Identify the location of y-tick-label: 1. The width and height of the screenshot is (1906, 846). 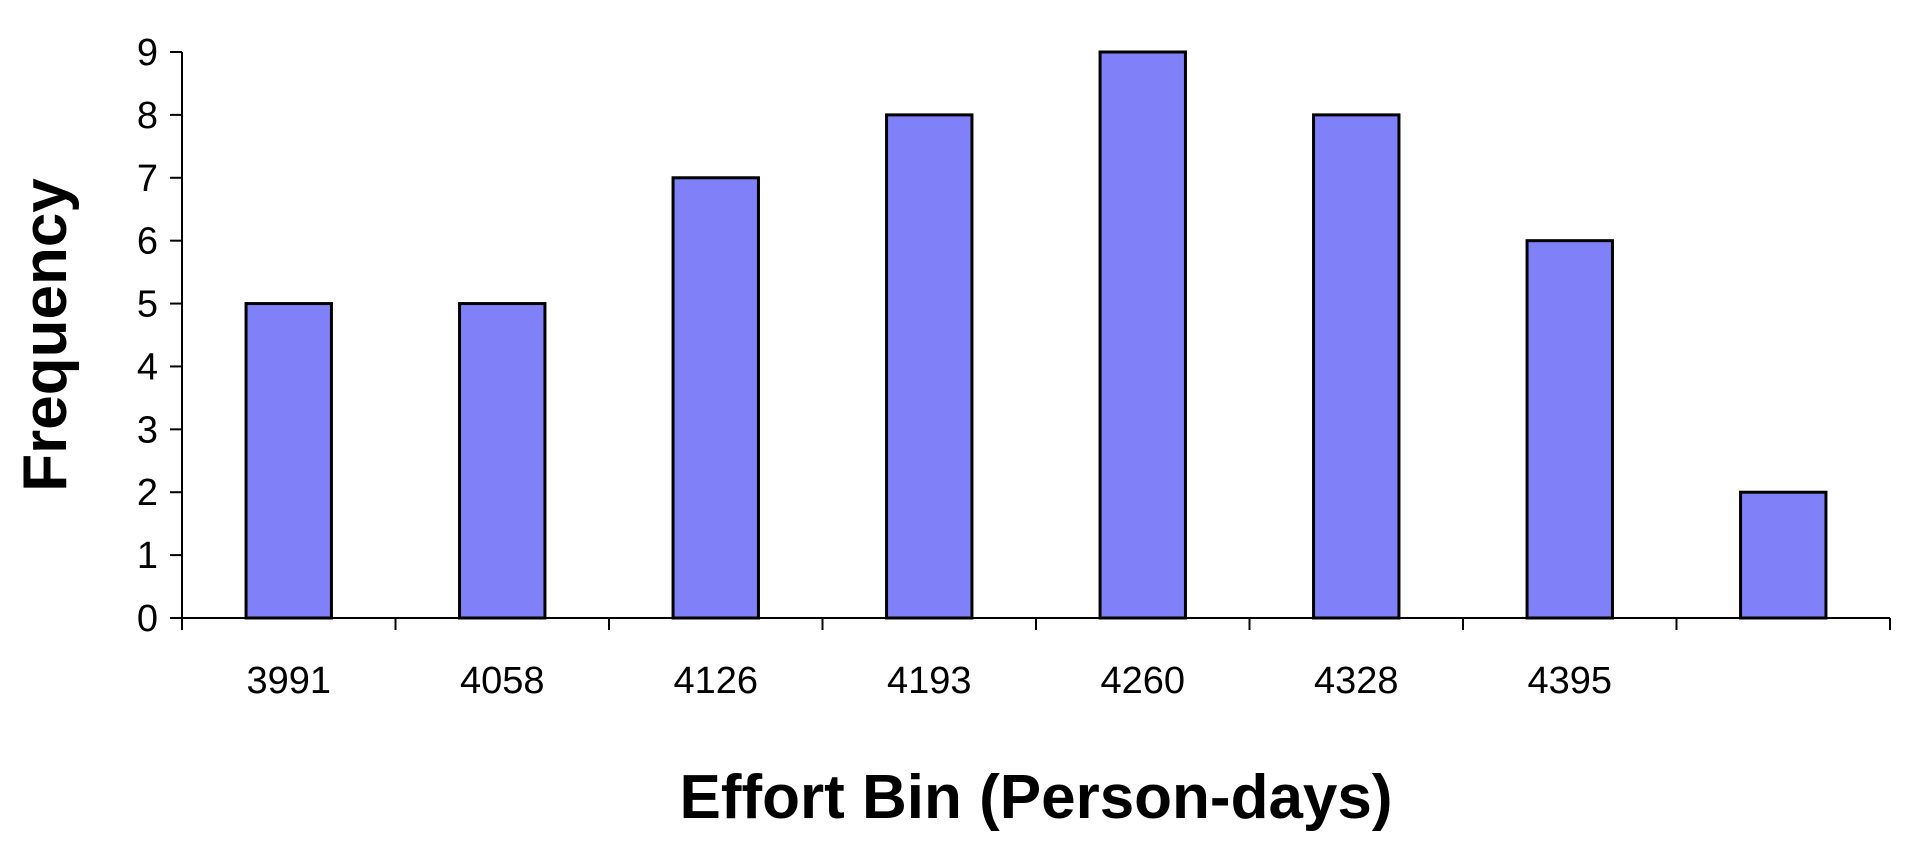
(147, 556).